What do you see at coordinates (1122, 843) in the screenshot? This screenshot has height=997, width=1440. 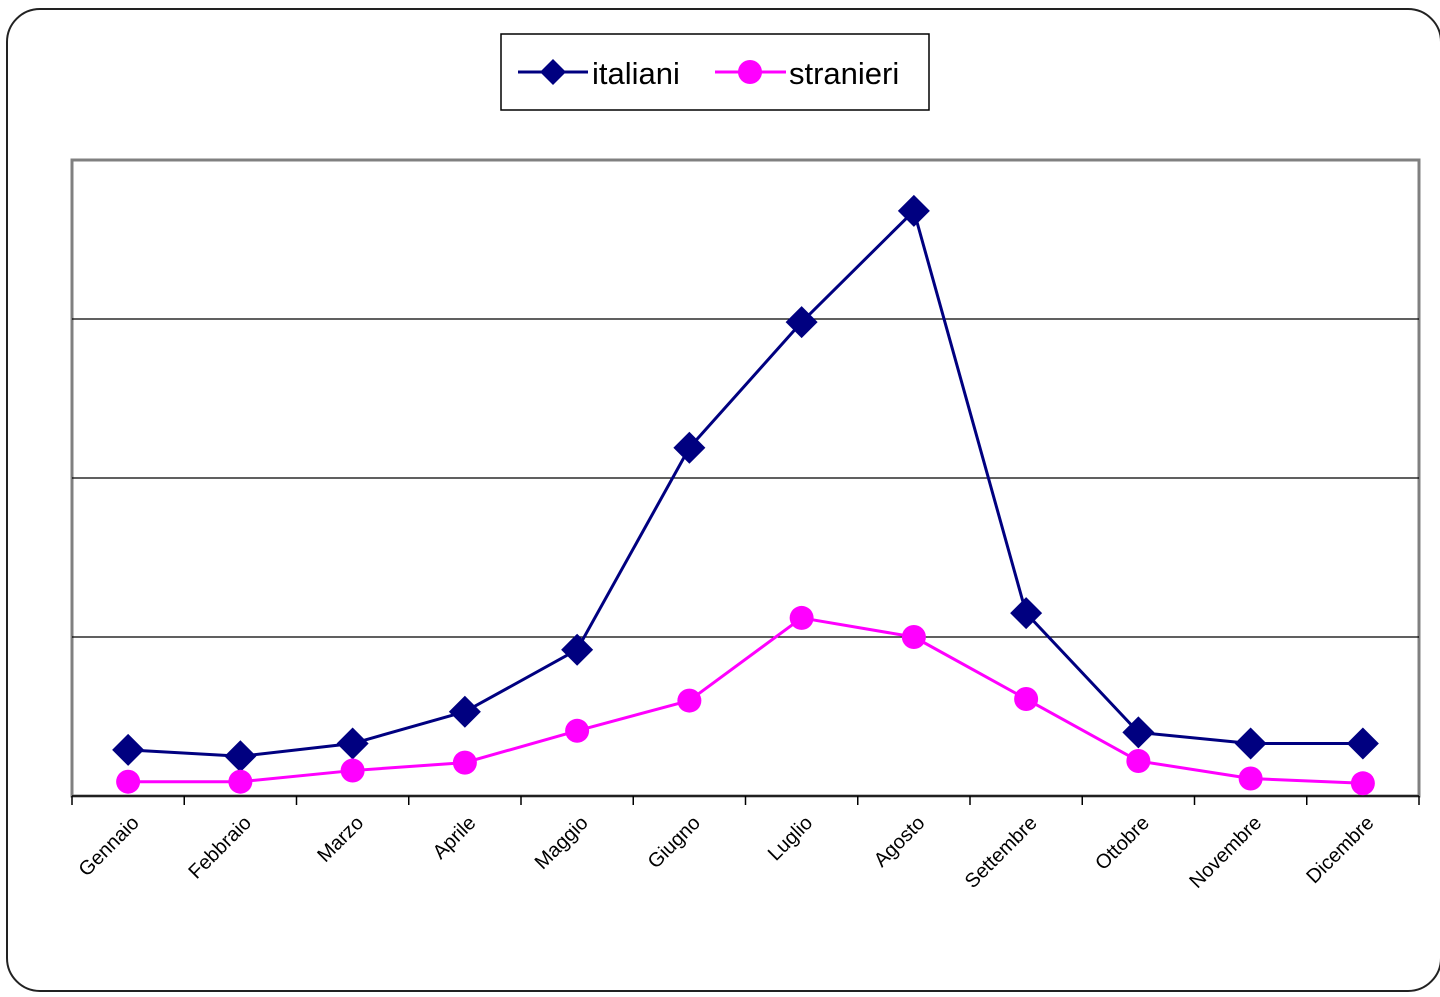 I see `x-tick-label: Ottobre` at bounding box center [1122, 843].